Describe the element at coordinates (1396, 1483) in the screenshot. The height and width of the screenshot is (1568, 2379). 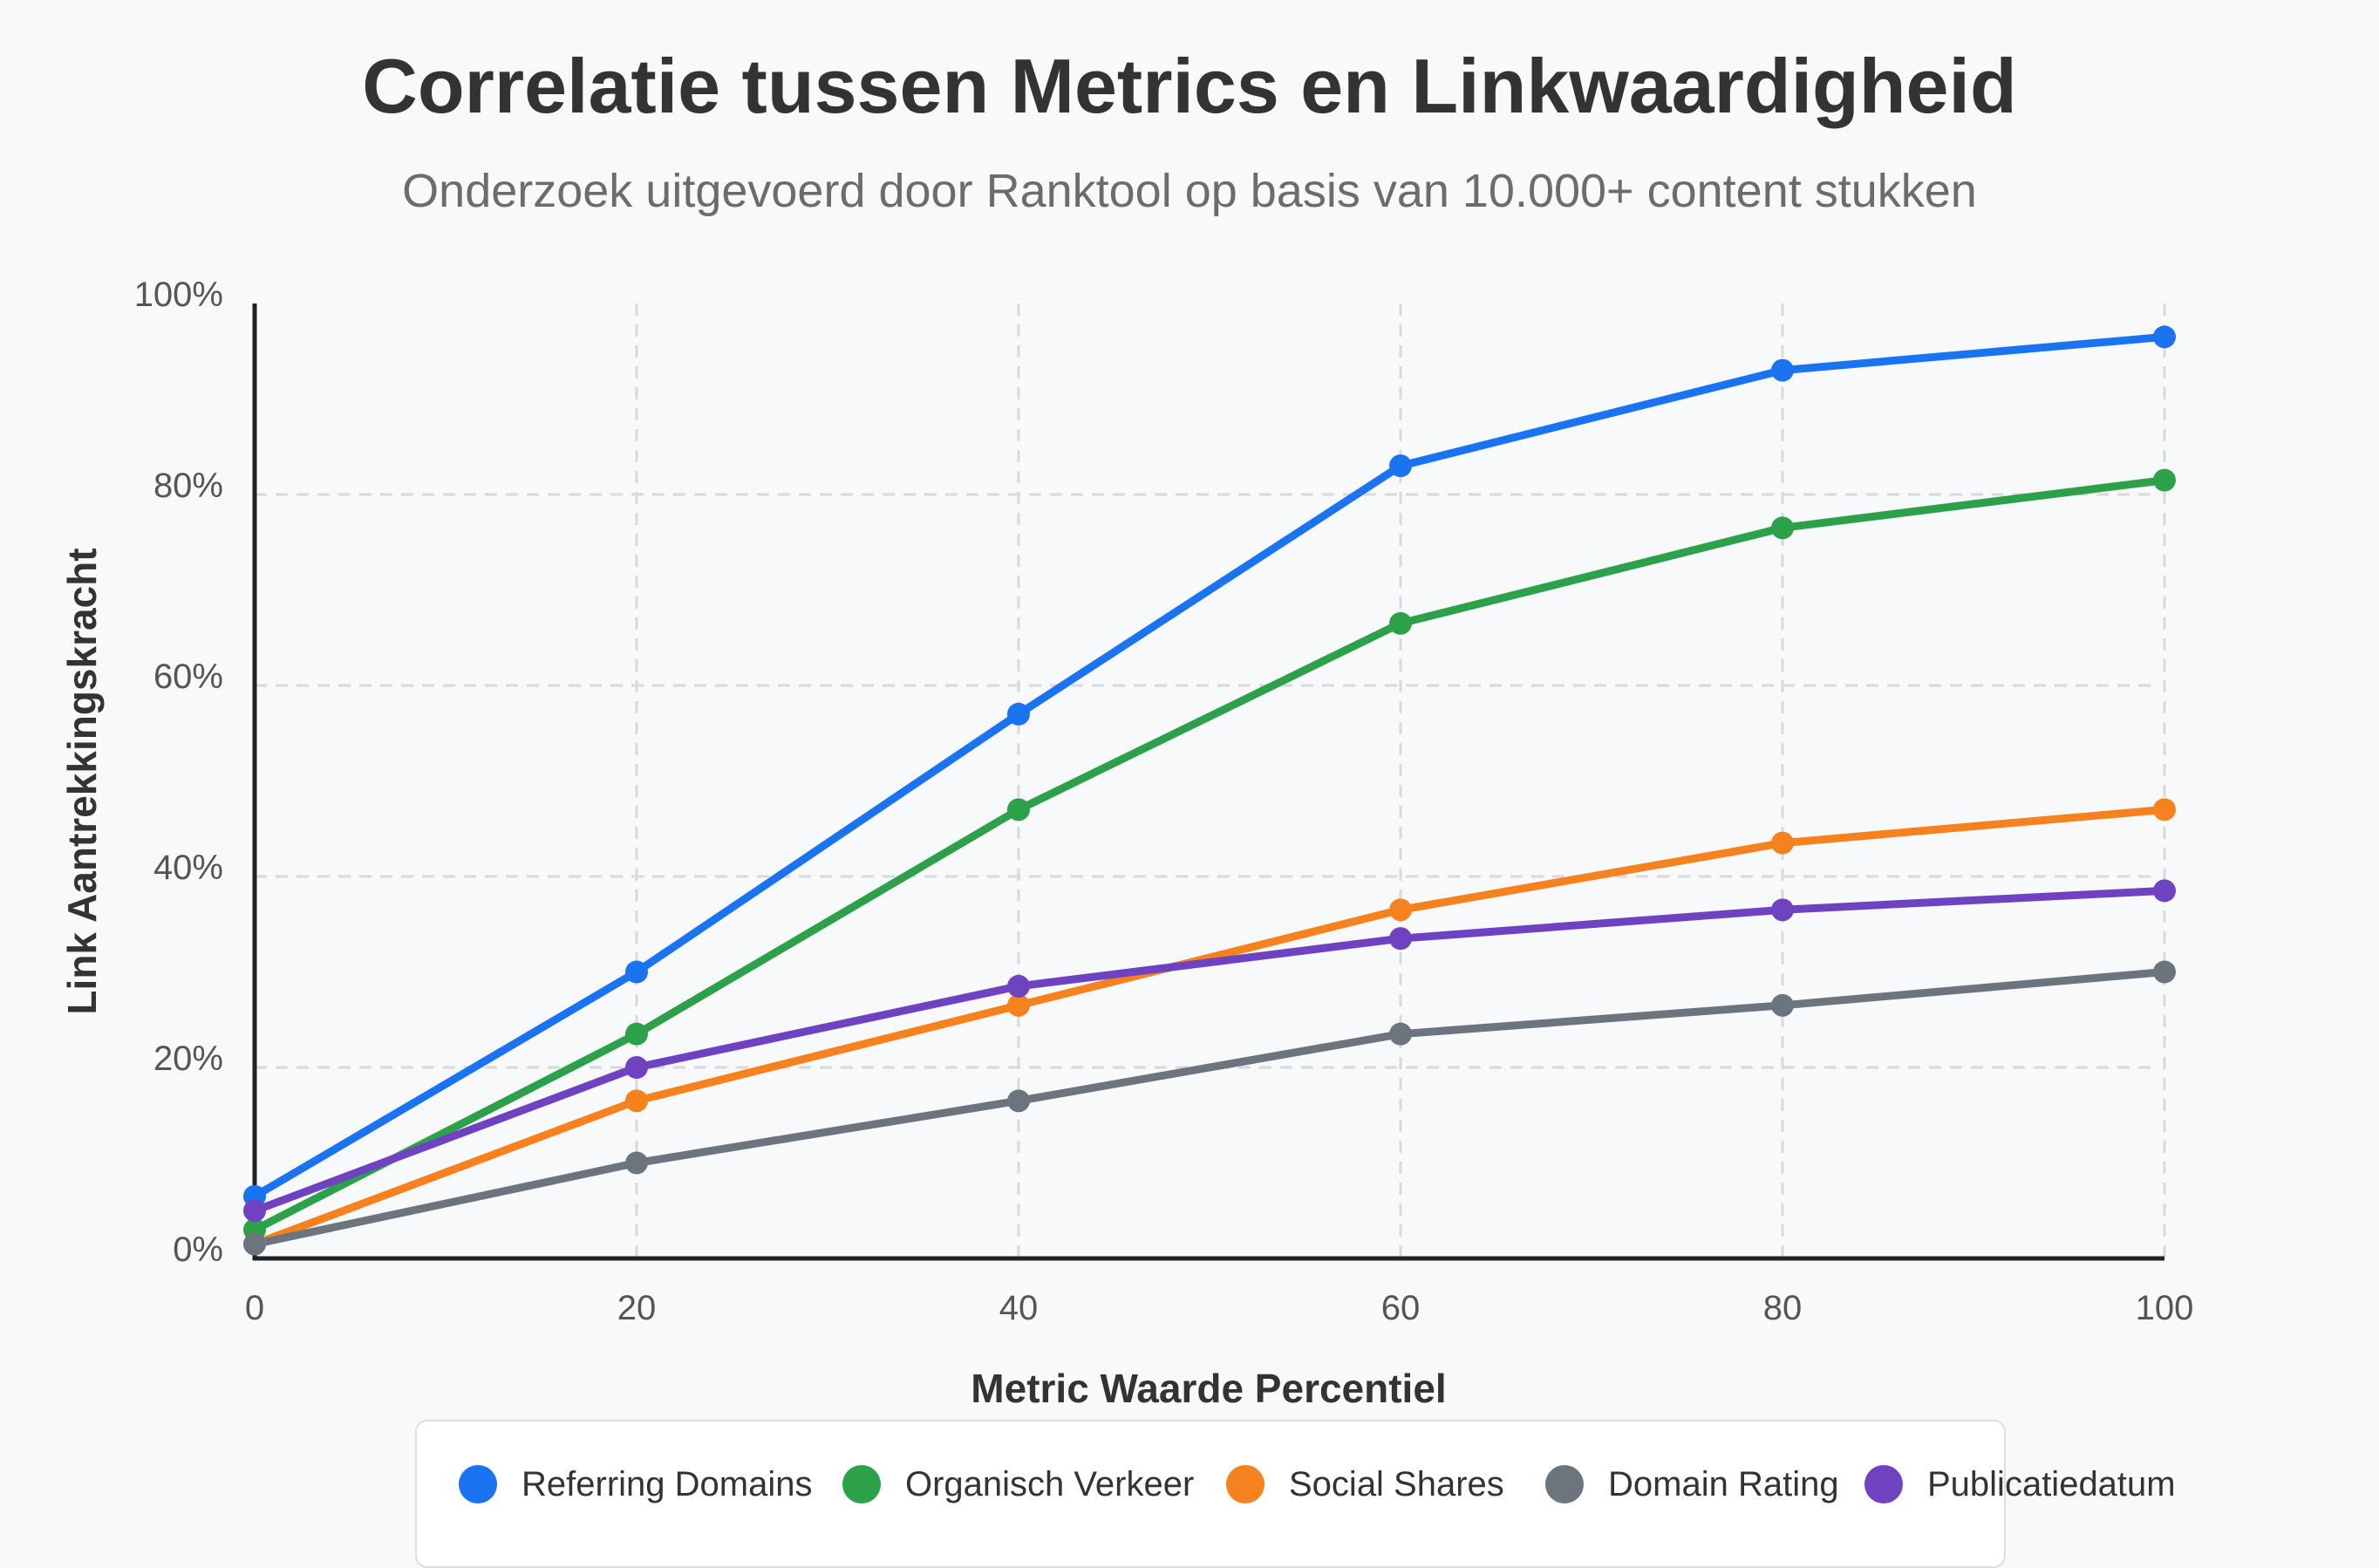
I see `legend-label: Social Shares` at that location.